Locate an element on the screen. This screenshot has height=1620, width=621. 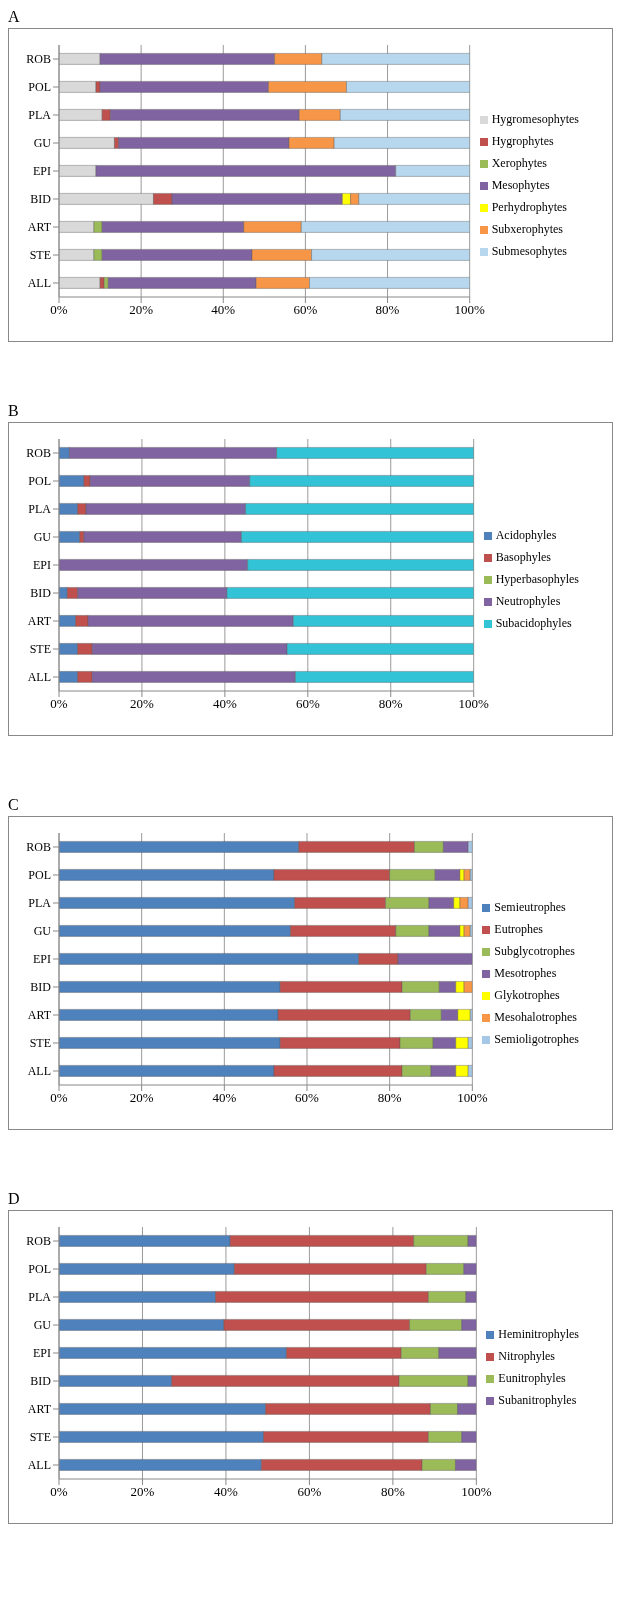
legend-label: Subacidophyles is located at coordinates (533, 623).